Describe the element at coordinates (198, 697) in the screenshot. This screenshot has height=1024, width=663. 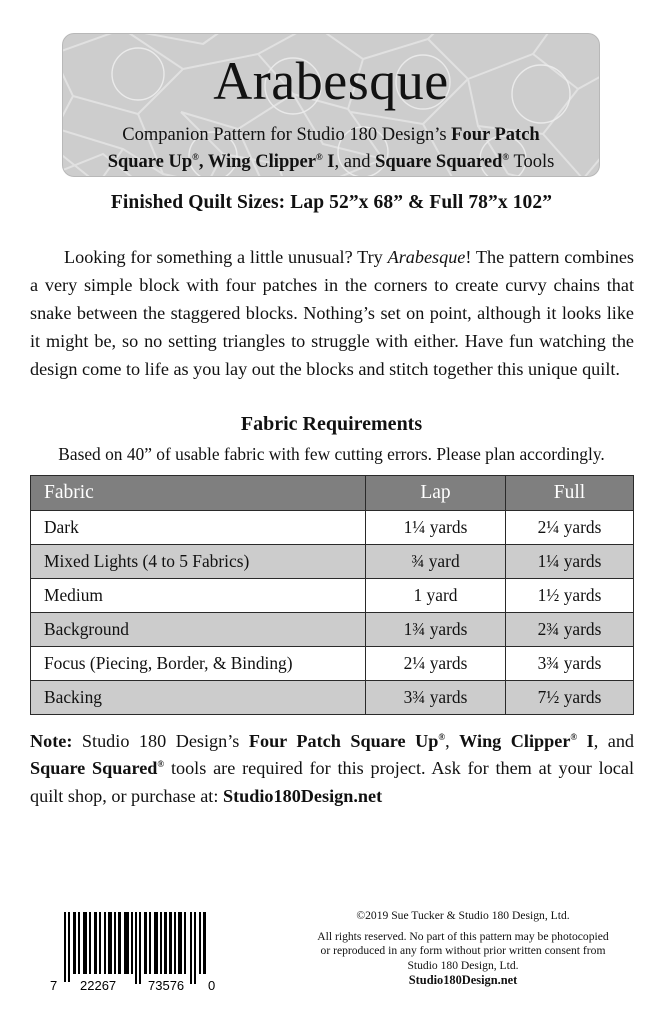
I see `fabric-name: Backing` at that location.